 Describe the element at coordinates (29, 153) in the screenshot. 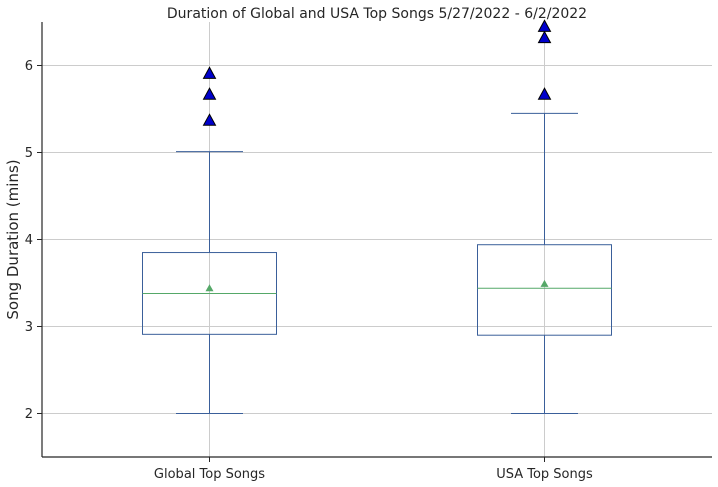

I see `y-tick-label: 5` at that location.